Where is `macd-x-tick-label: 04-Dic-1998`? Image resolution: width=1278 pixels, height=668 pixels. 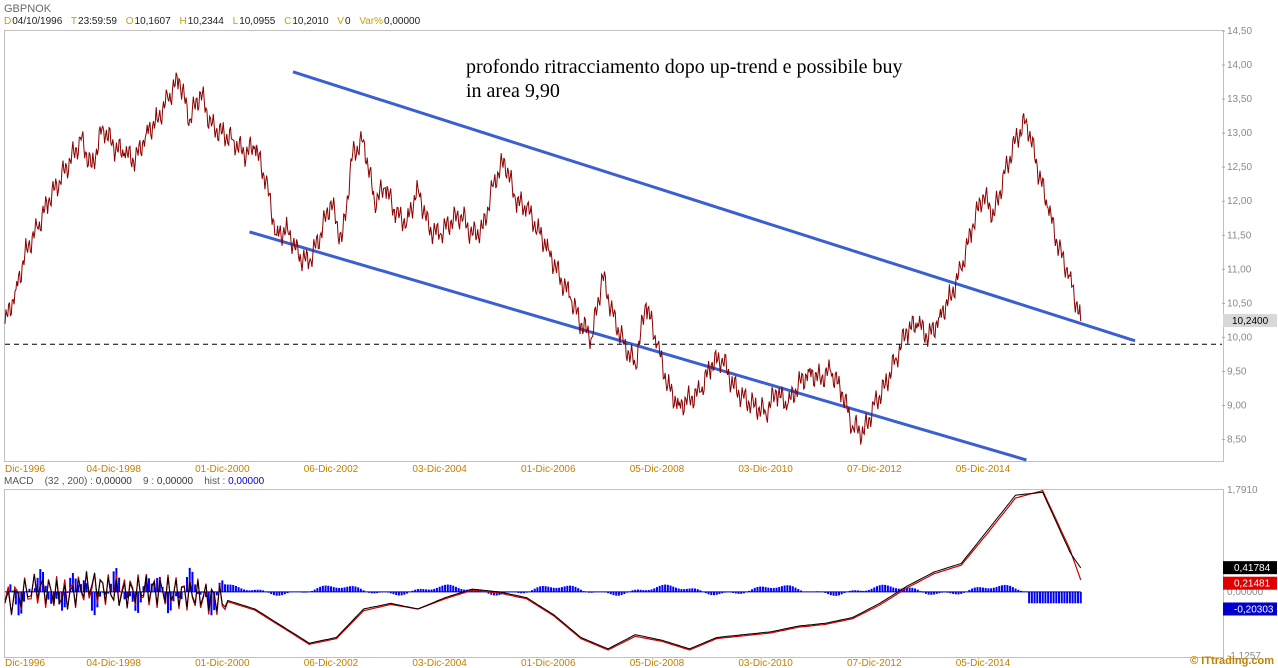
macd-x-tick-label: 04-Dic-1998 is located at coordinates (113, 663).